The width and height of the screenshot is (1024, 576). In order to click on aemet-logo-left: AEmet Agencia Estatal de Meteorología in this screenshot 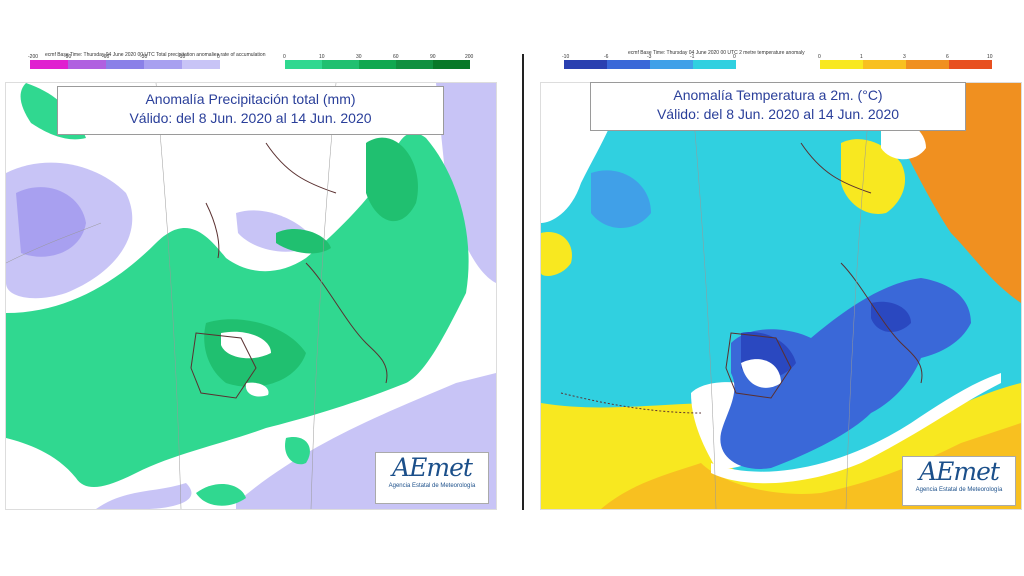, I will do `click(432, 478)`.